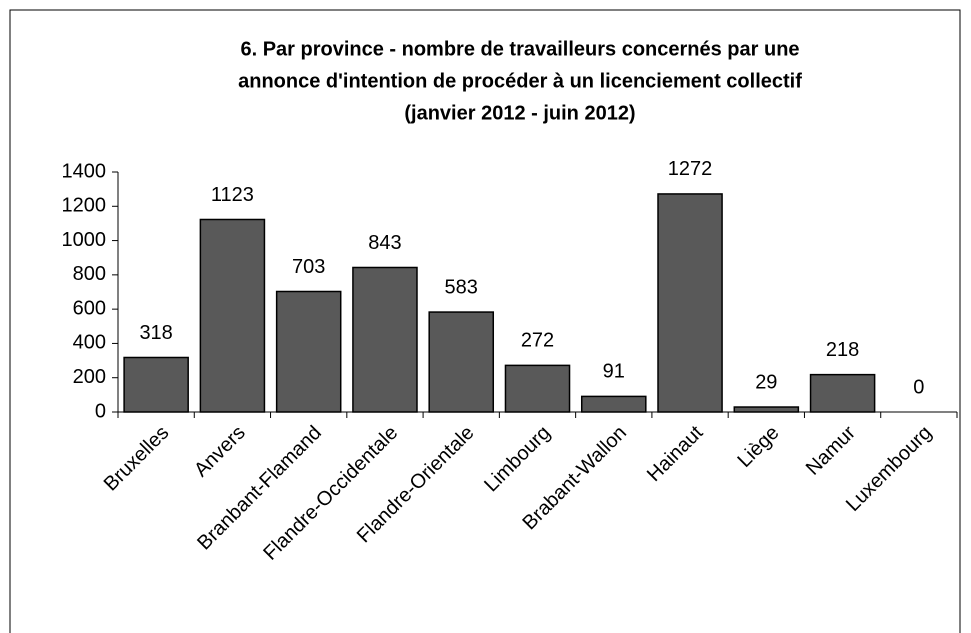  I want to click on data-label: 272, so click(537, 341).